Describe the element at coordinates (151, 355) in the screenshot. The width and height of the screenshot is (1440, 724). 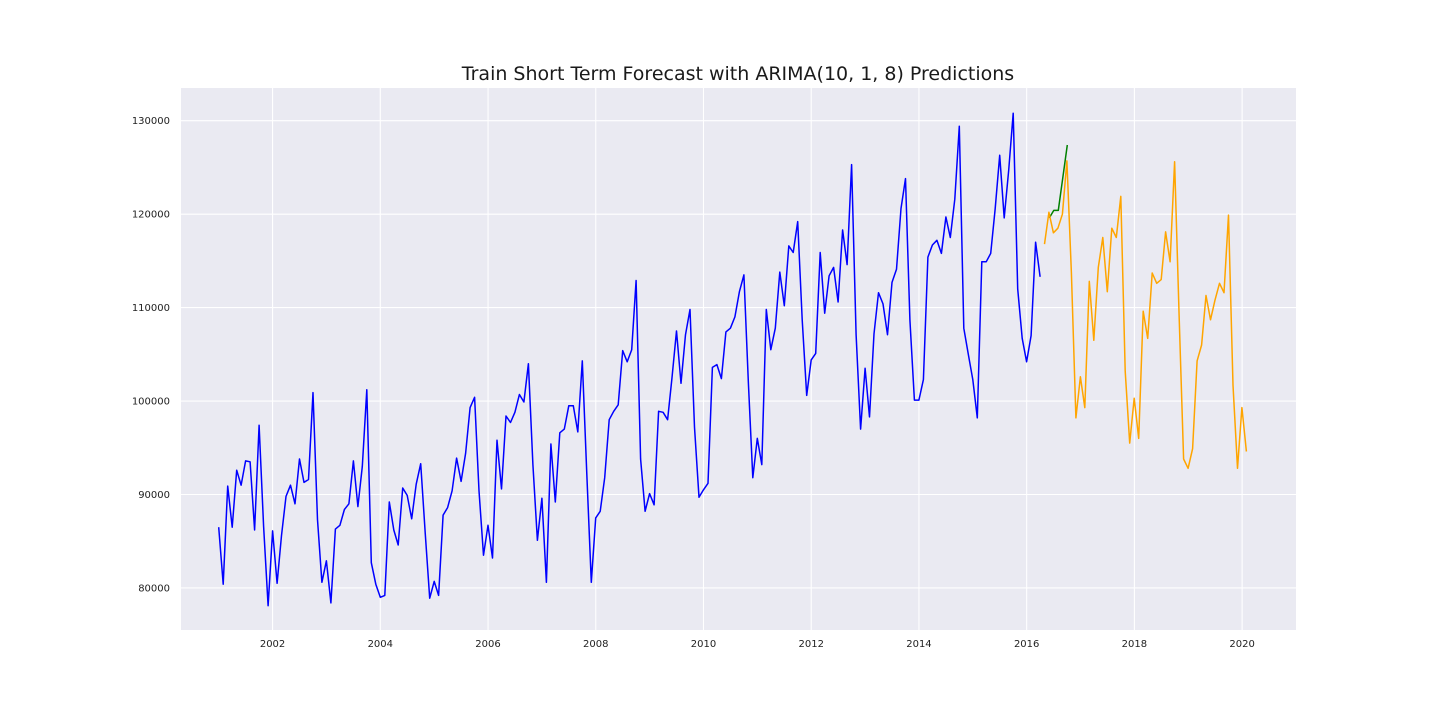
I see `y-axis-ticks: 80000 90000 100000 110000 120000 130000` at that location.